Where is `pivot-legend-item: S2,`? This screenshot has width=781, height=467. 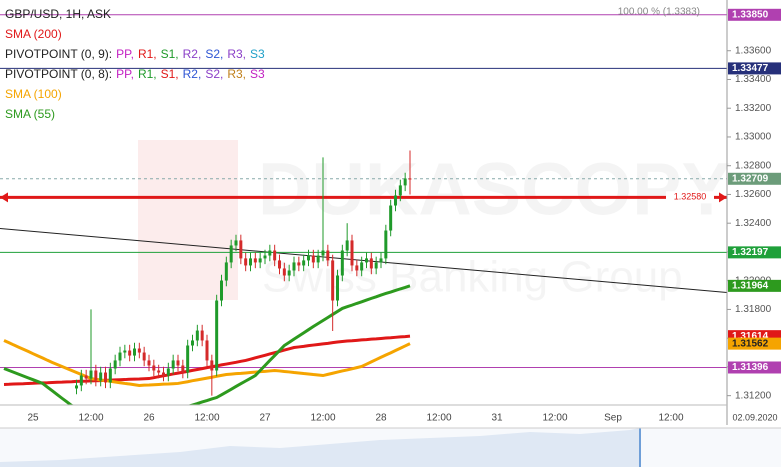
pivot-legend-item: S2, is located at coordinates (214, 54).